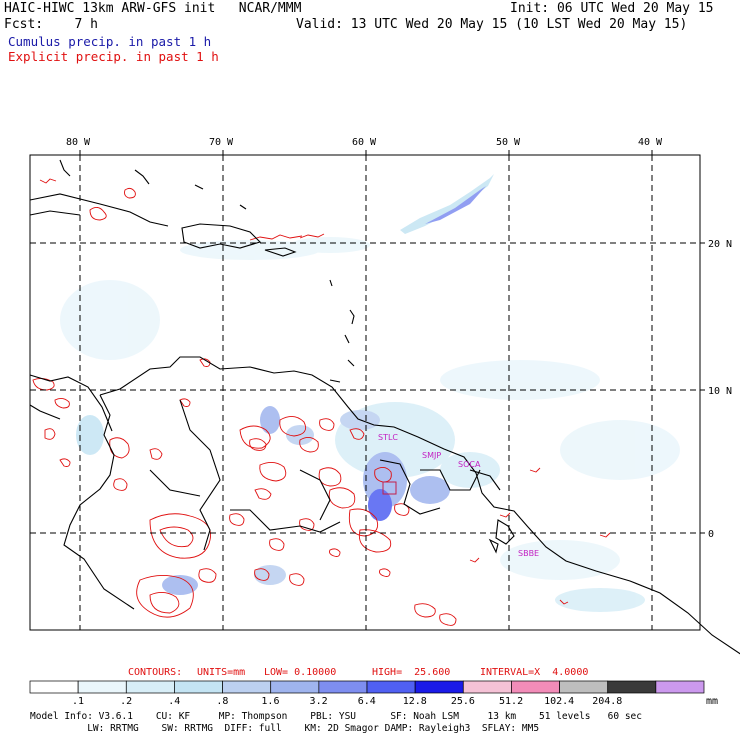  I want to click on colorbar-tick-label: .8, so click(222, 701).